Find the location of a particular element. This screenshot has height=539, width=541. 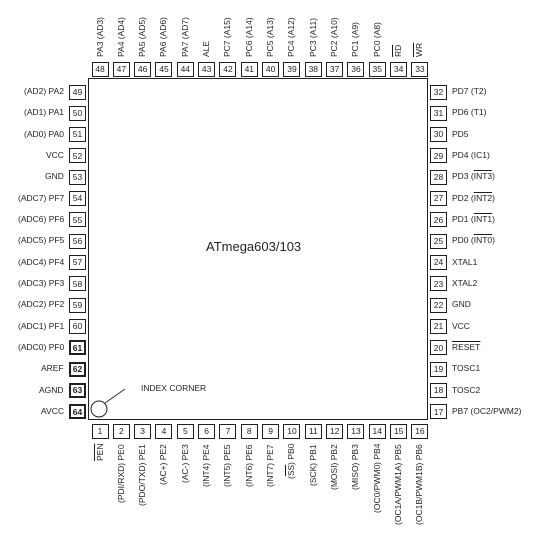

pin-label-46: PA5 (AD5) is located at coordinates (142, 37).